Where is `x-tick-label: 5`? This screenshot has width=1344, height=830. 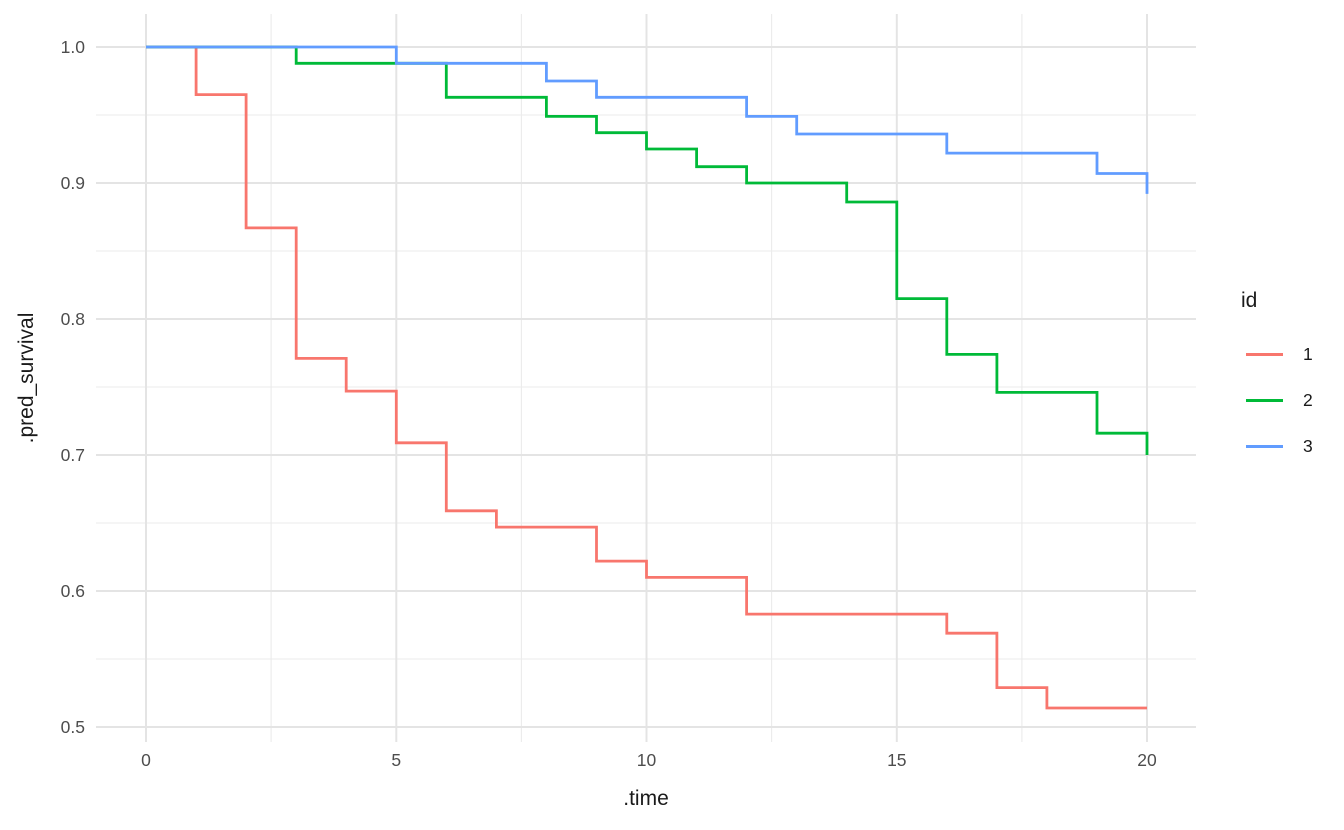 x-tick-label: 5 is located at coordinates (396, 760).